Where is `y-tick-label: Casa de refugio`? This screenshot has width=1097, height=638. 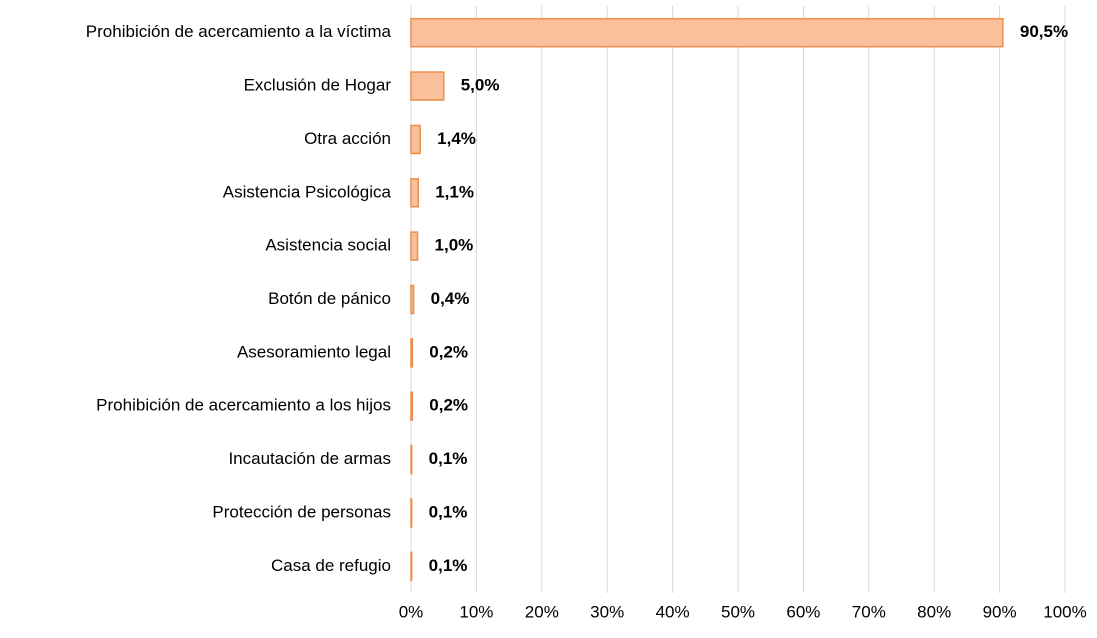 y-tick-label: Casa de refugio is located at coordinates (331, 565).